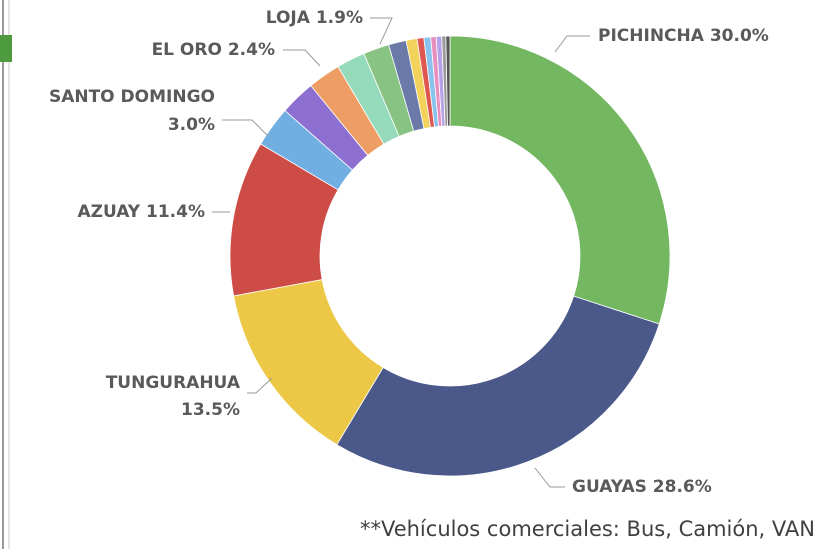  I want to click on label-value: 3.0%, so click(191, 125).